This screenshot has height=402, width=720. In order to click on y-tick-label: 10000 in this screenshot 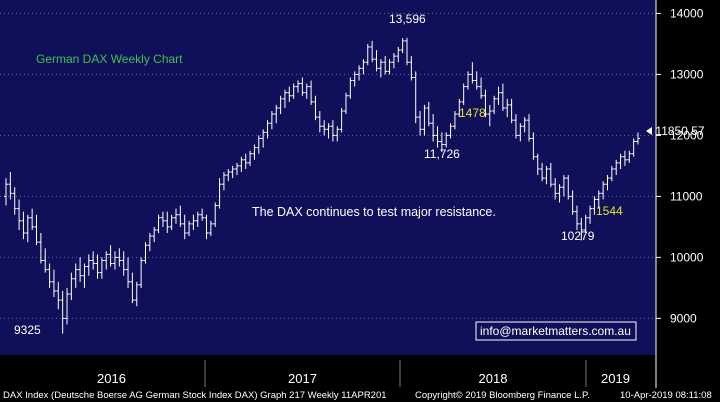, I will do `click(687, 257)`.